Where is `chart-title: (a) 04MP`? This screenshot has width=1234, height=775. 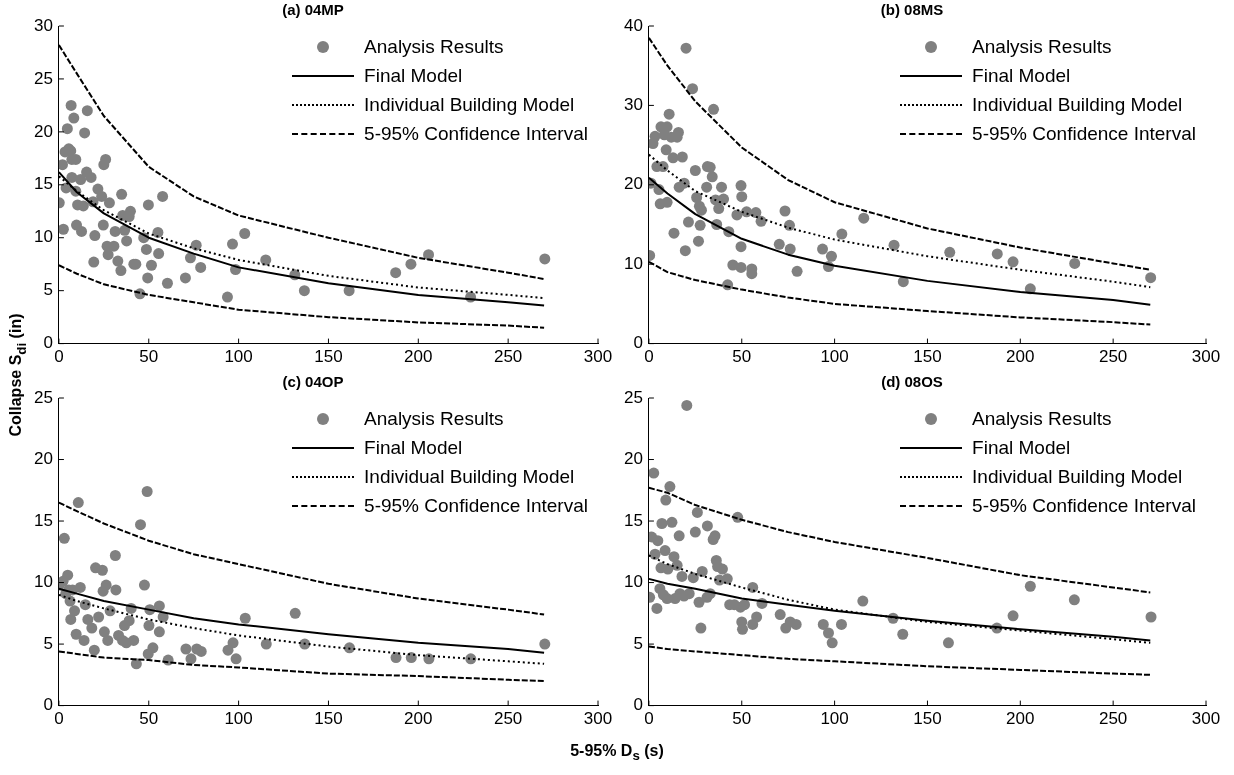 chart-title: (a) 04MP is located at coordinates (313, 10).